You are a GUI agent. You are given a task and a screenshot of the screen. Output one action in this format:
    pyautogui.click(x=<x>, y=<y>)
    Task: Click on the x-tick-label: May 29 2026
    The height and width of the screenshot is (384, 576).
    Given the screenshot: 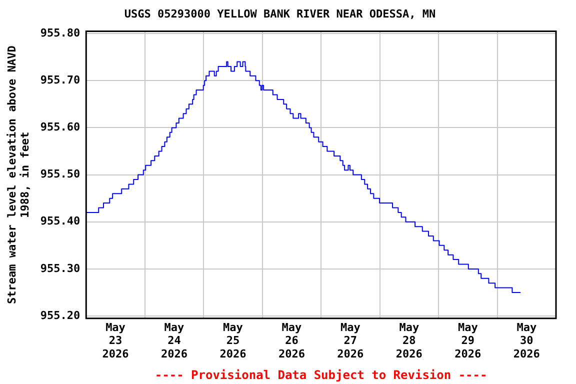 What is the action you would take?
    pyautogui.click(x=468, y=340)
    